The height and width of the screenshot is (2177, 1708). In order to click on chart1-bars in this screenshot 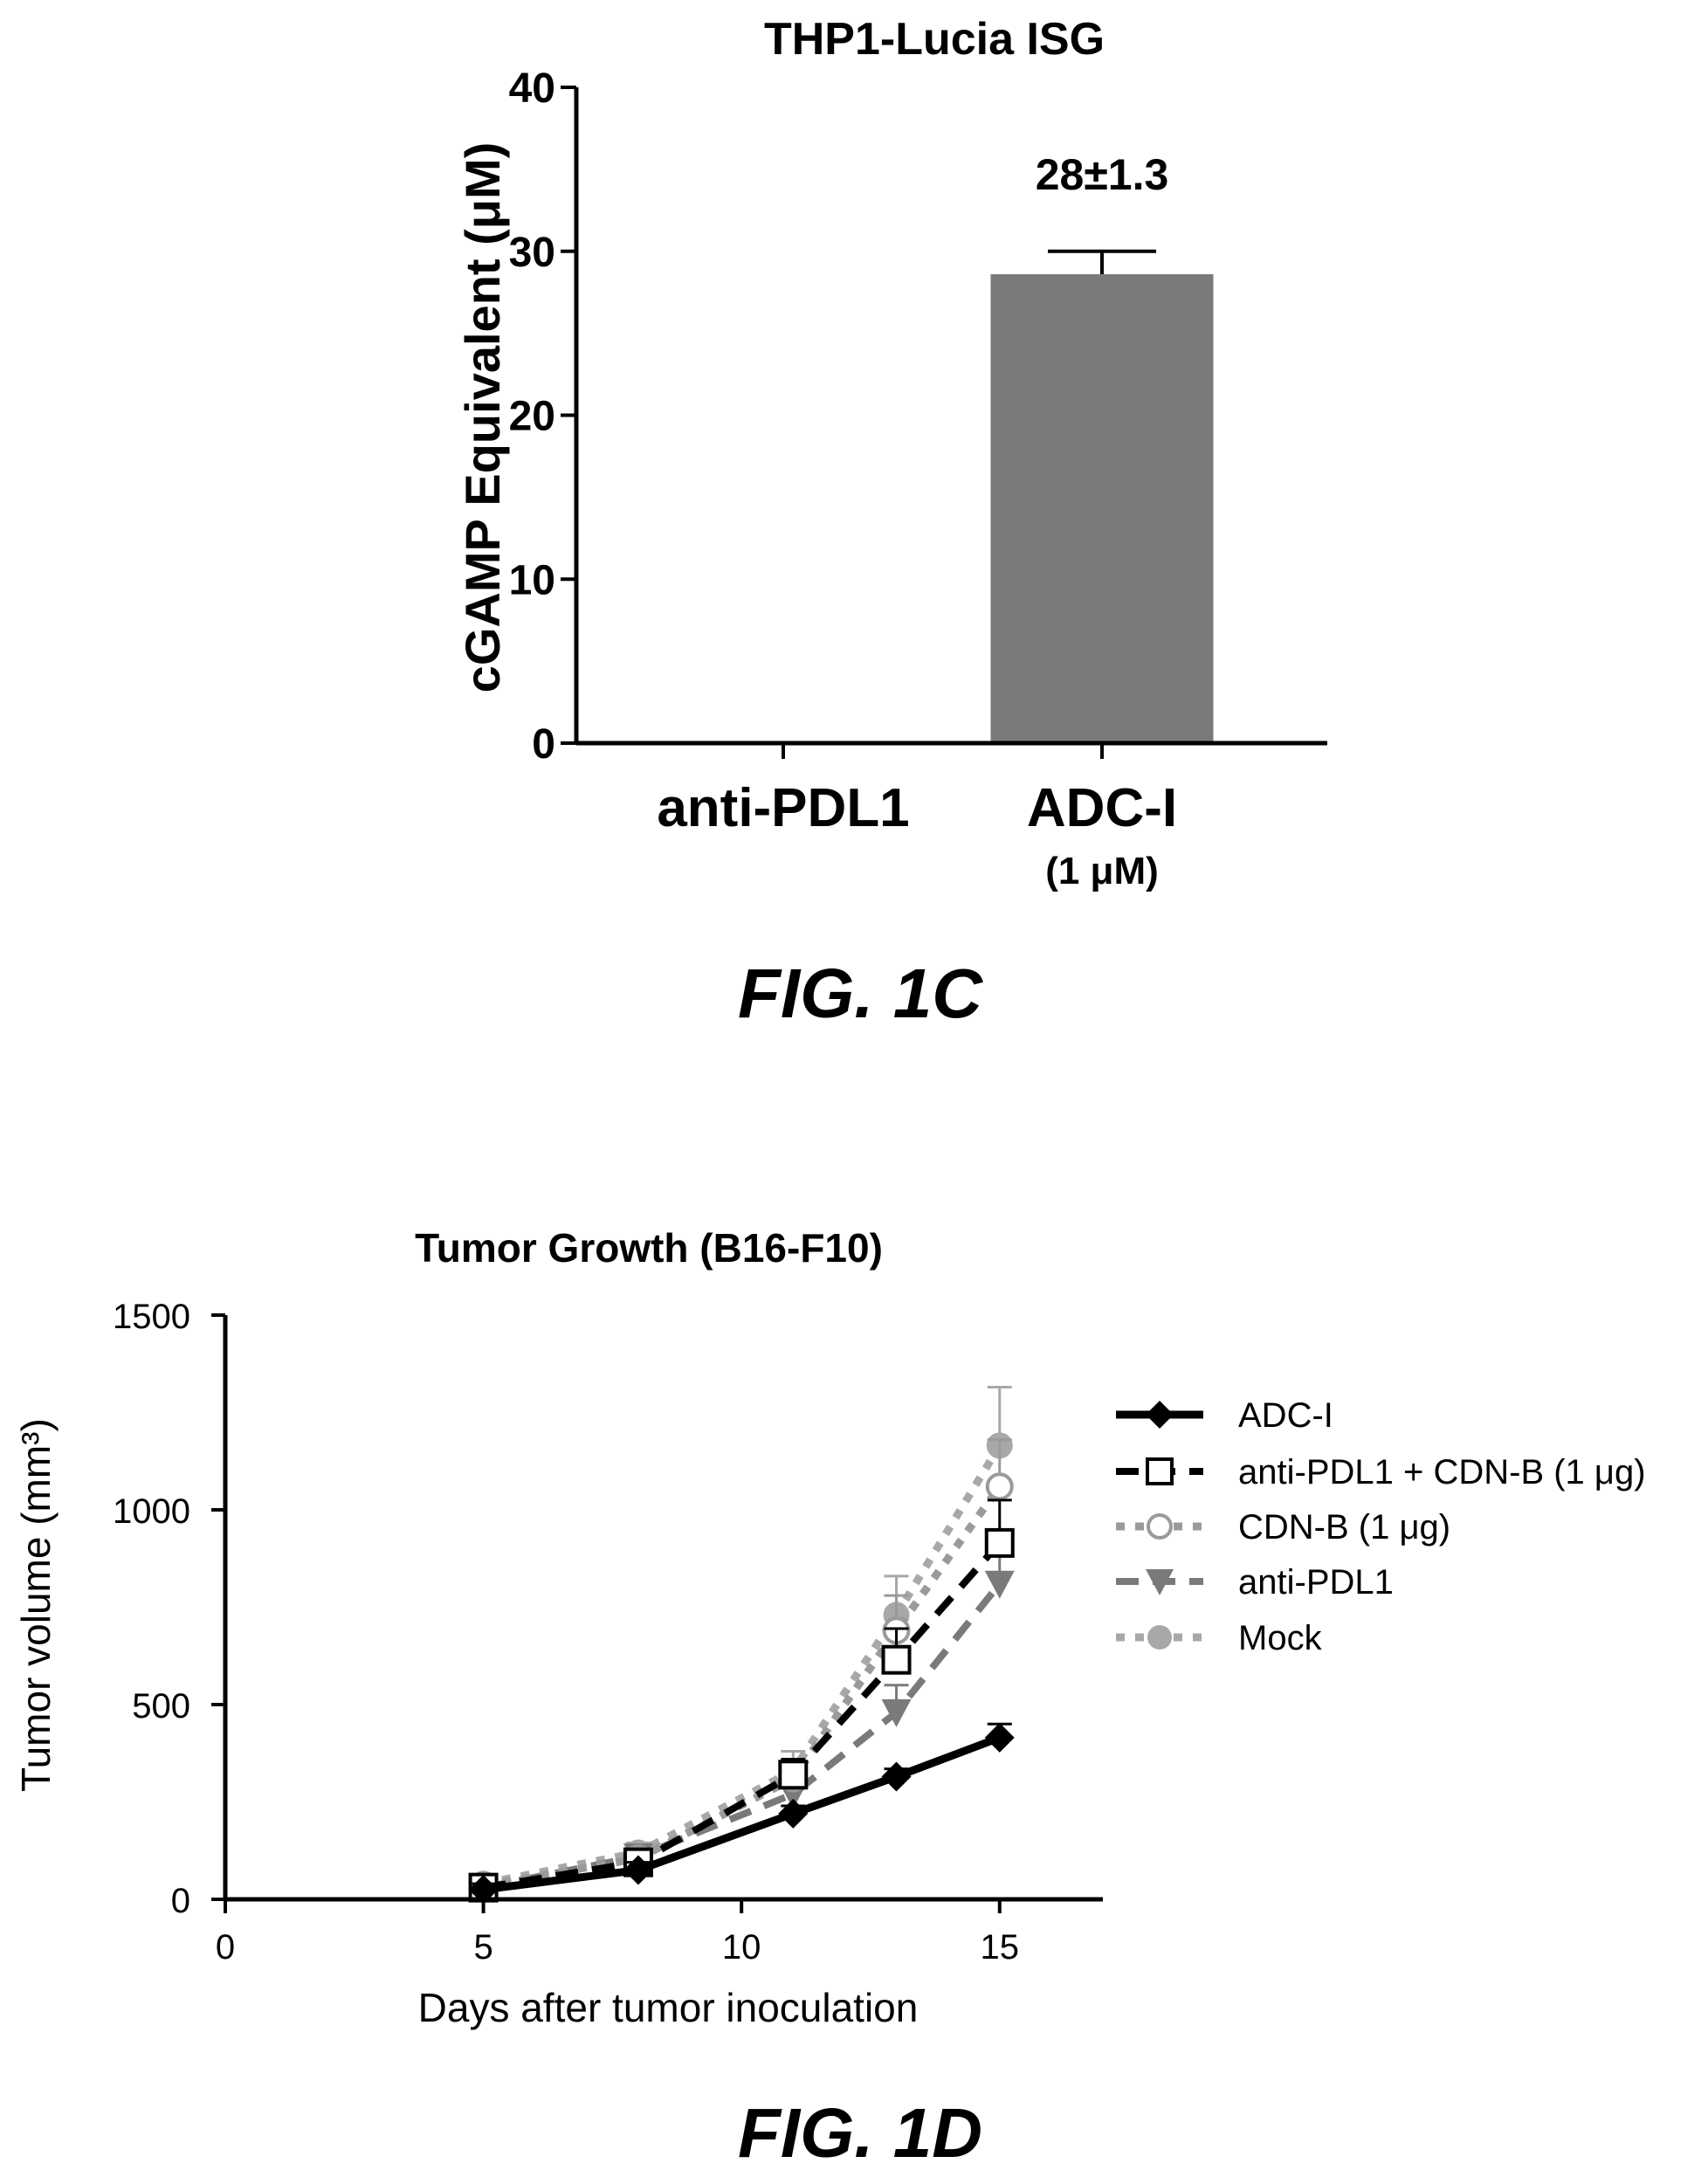, I will do `click(1102, 496)`.